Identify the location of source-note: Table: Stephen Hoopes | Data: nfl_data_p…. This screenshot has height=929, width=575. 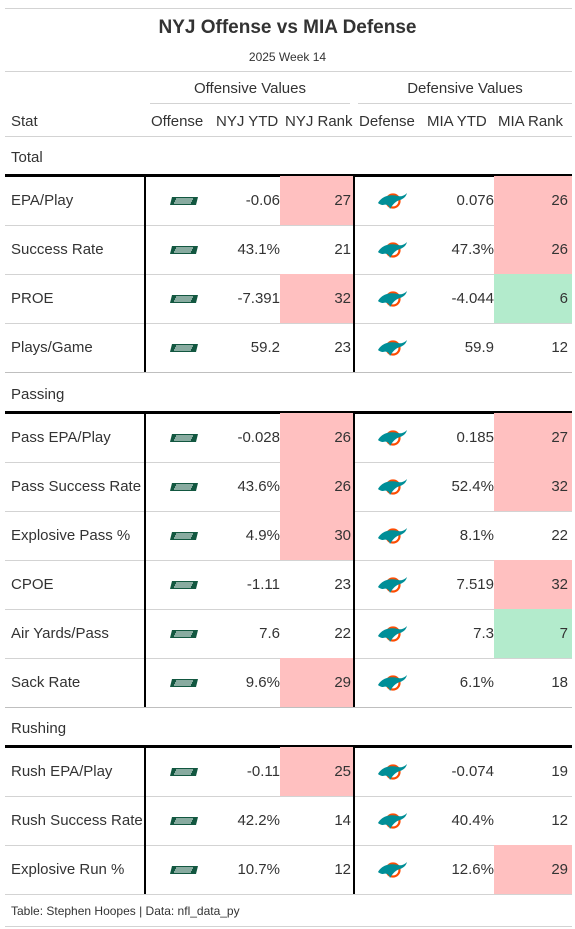
(125, 911).